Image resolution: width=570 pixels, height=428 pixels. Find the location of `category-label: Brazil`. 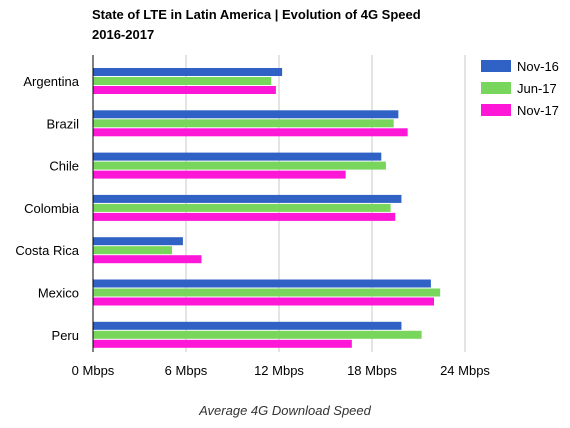

category-label: Brazil is located at coordinates (62, 123).